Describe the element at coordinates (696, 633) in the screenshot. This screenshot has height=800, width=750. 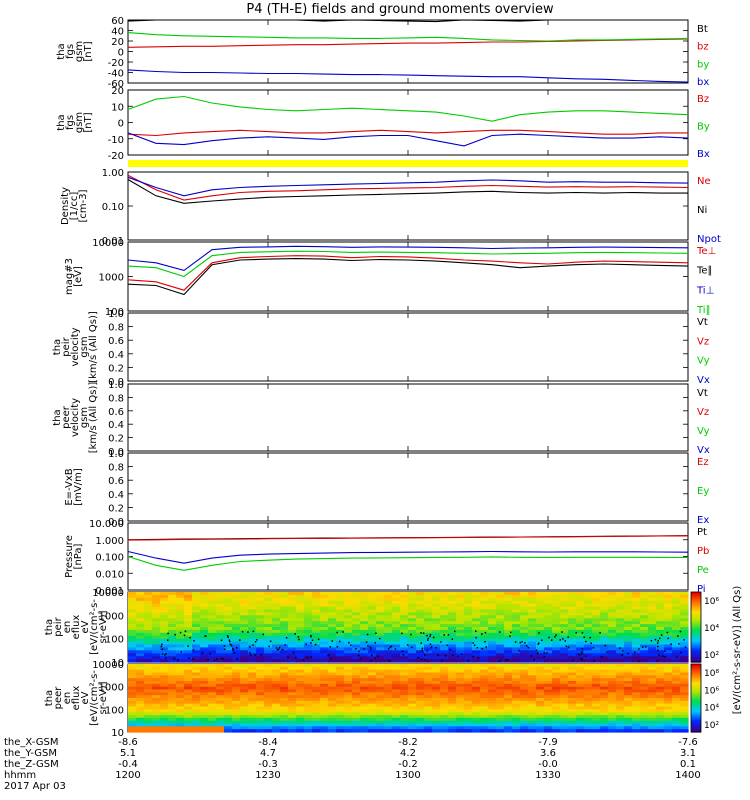
I see `colorbar-top-swatch` at that location.